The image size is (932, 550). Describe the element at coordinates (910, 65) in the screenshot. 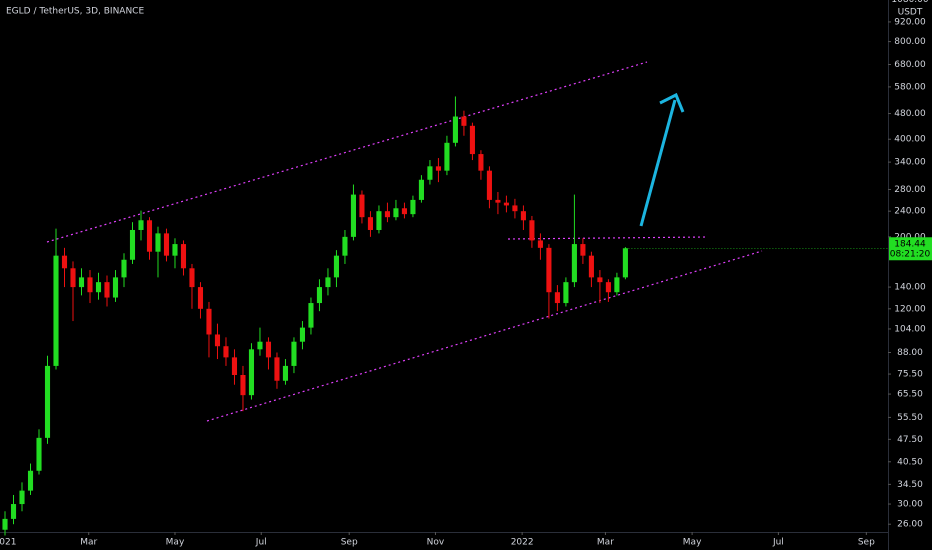

I see `y-tick-label: 680.00` at that location.